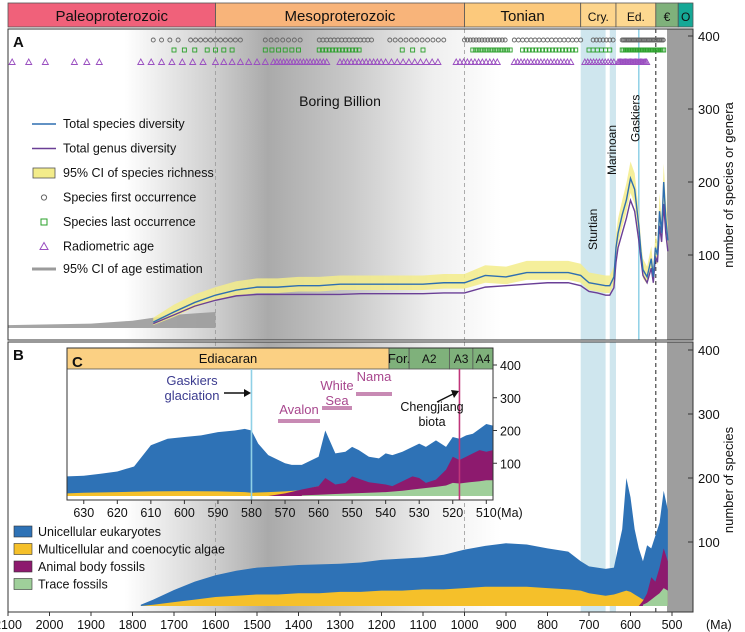  Describe the element at coordinates (593, 184) in the screenshot. I see `sturtian-band` at that location.